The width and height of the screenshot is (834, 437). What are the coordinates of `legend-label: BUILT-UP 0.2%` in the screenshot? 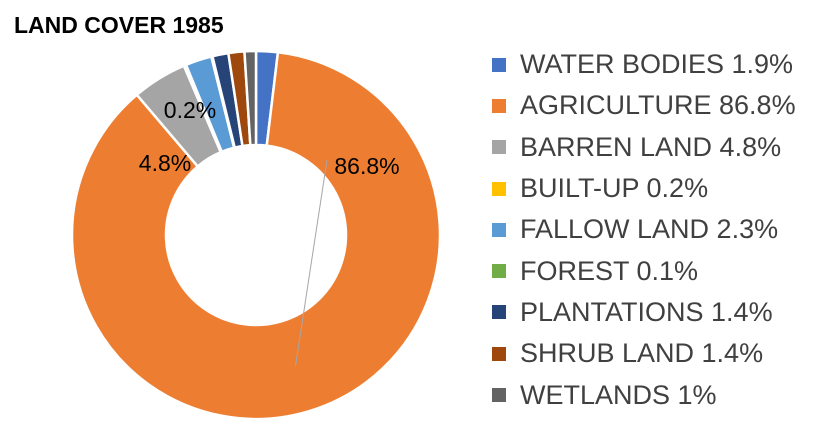 It's located at (614, 188).